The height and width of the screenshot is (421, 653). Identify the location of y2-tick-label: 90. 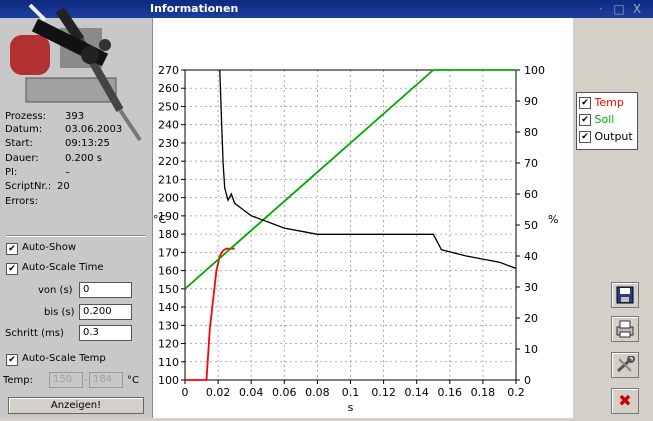
(531, 101).